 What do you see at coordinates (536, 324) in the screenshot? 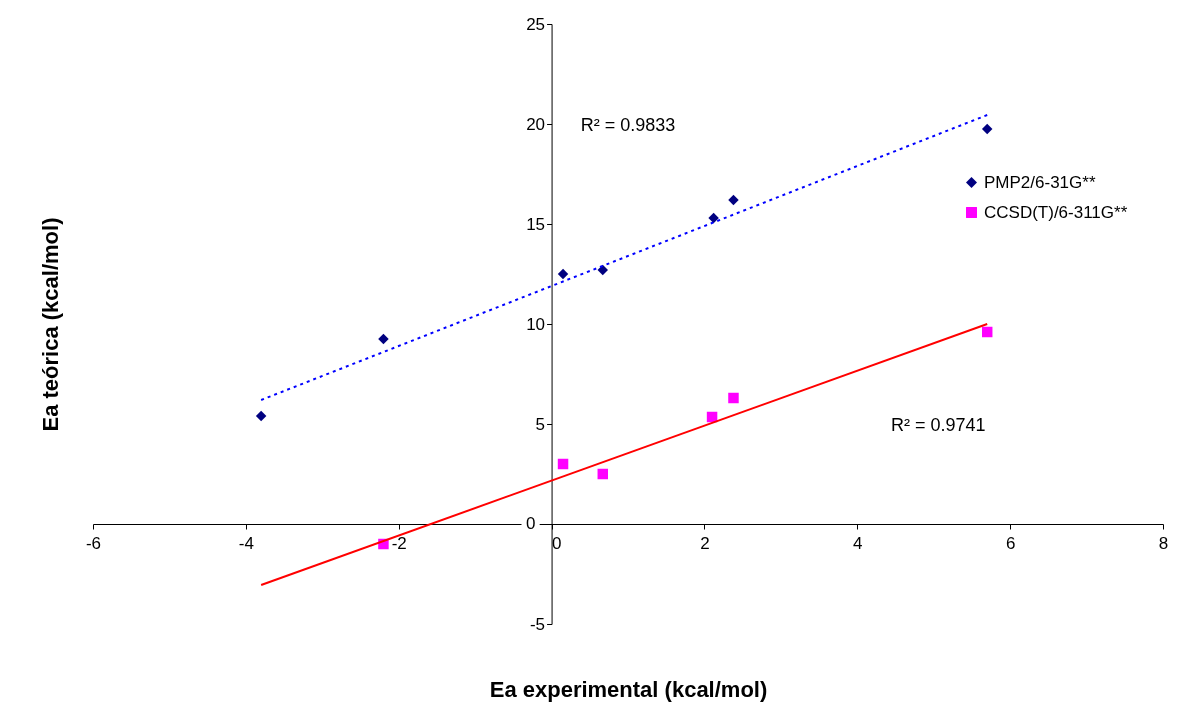
I see `y-tick-label: 10` at bounding box center [536, 324].